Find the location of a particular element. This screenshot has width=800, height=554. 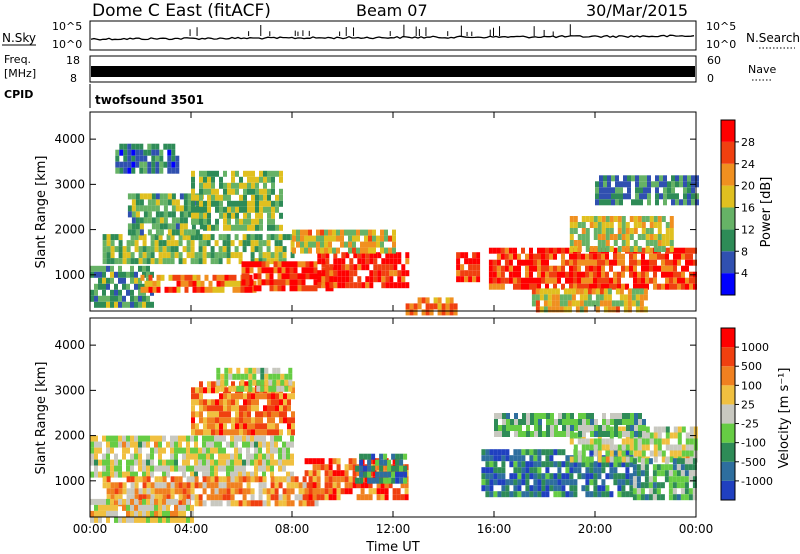

colorbar-tick-label: 8 is located at coordinates (744, 251).